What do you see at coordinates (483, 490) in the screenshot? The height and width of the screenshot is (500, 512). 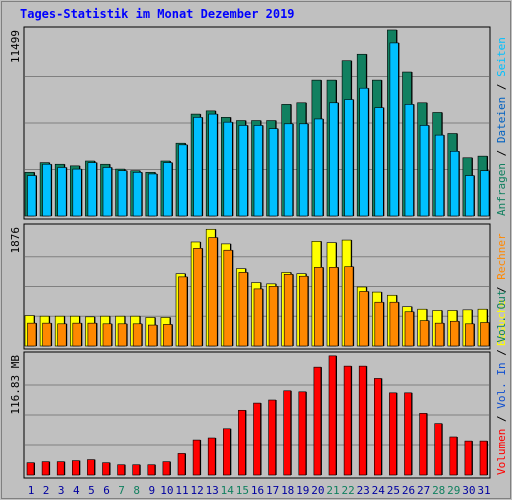 I see `day-label: 31` at bounding box center [483, 490].